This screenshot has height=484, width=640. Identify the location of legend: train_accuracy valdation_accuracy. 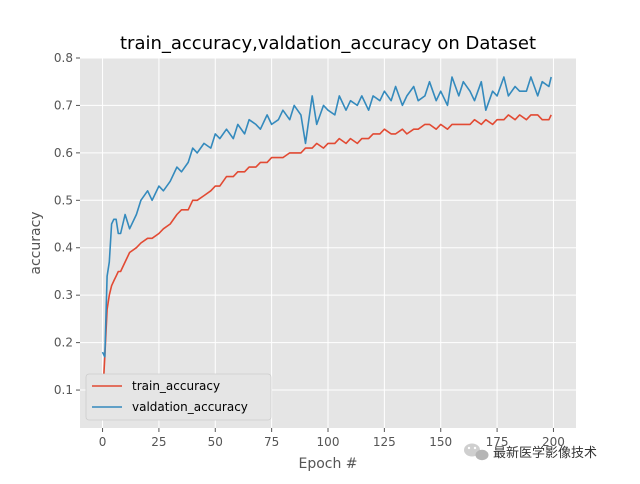
(178, 397).